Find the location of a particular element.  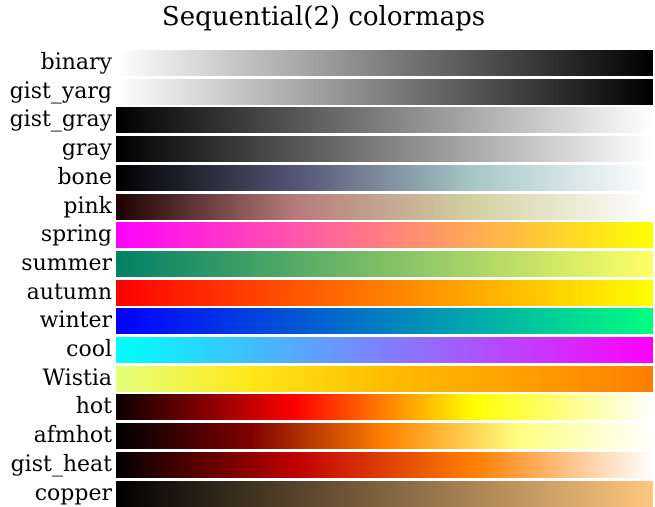

colormap-row-autumn: autumn is located at coordinates (327, 292).